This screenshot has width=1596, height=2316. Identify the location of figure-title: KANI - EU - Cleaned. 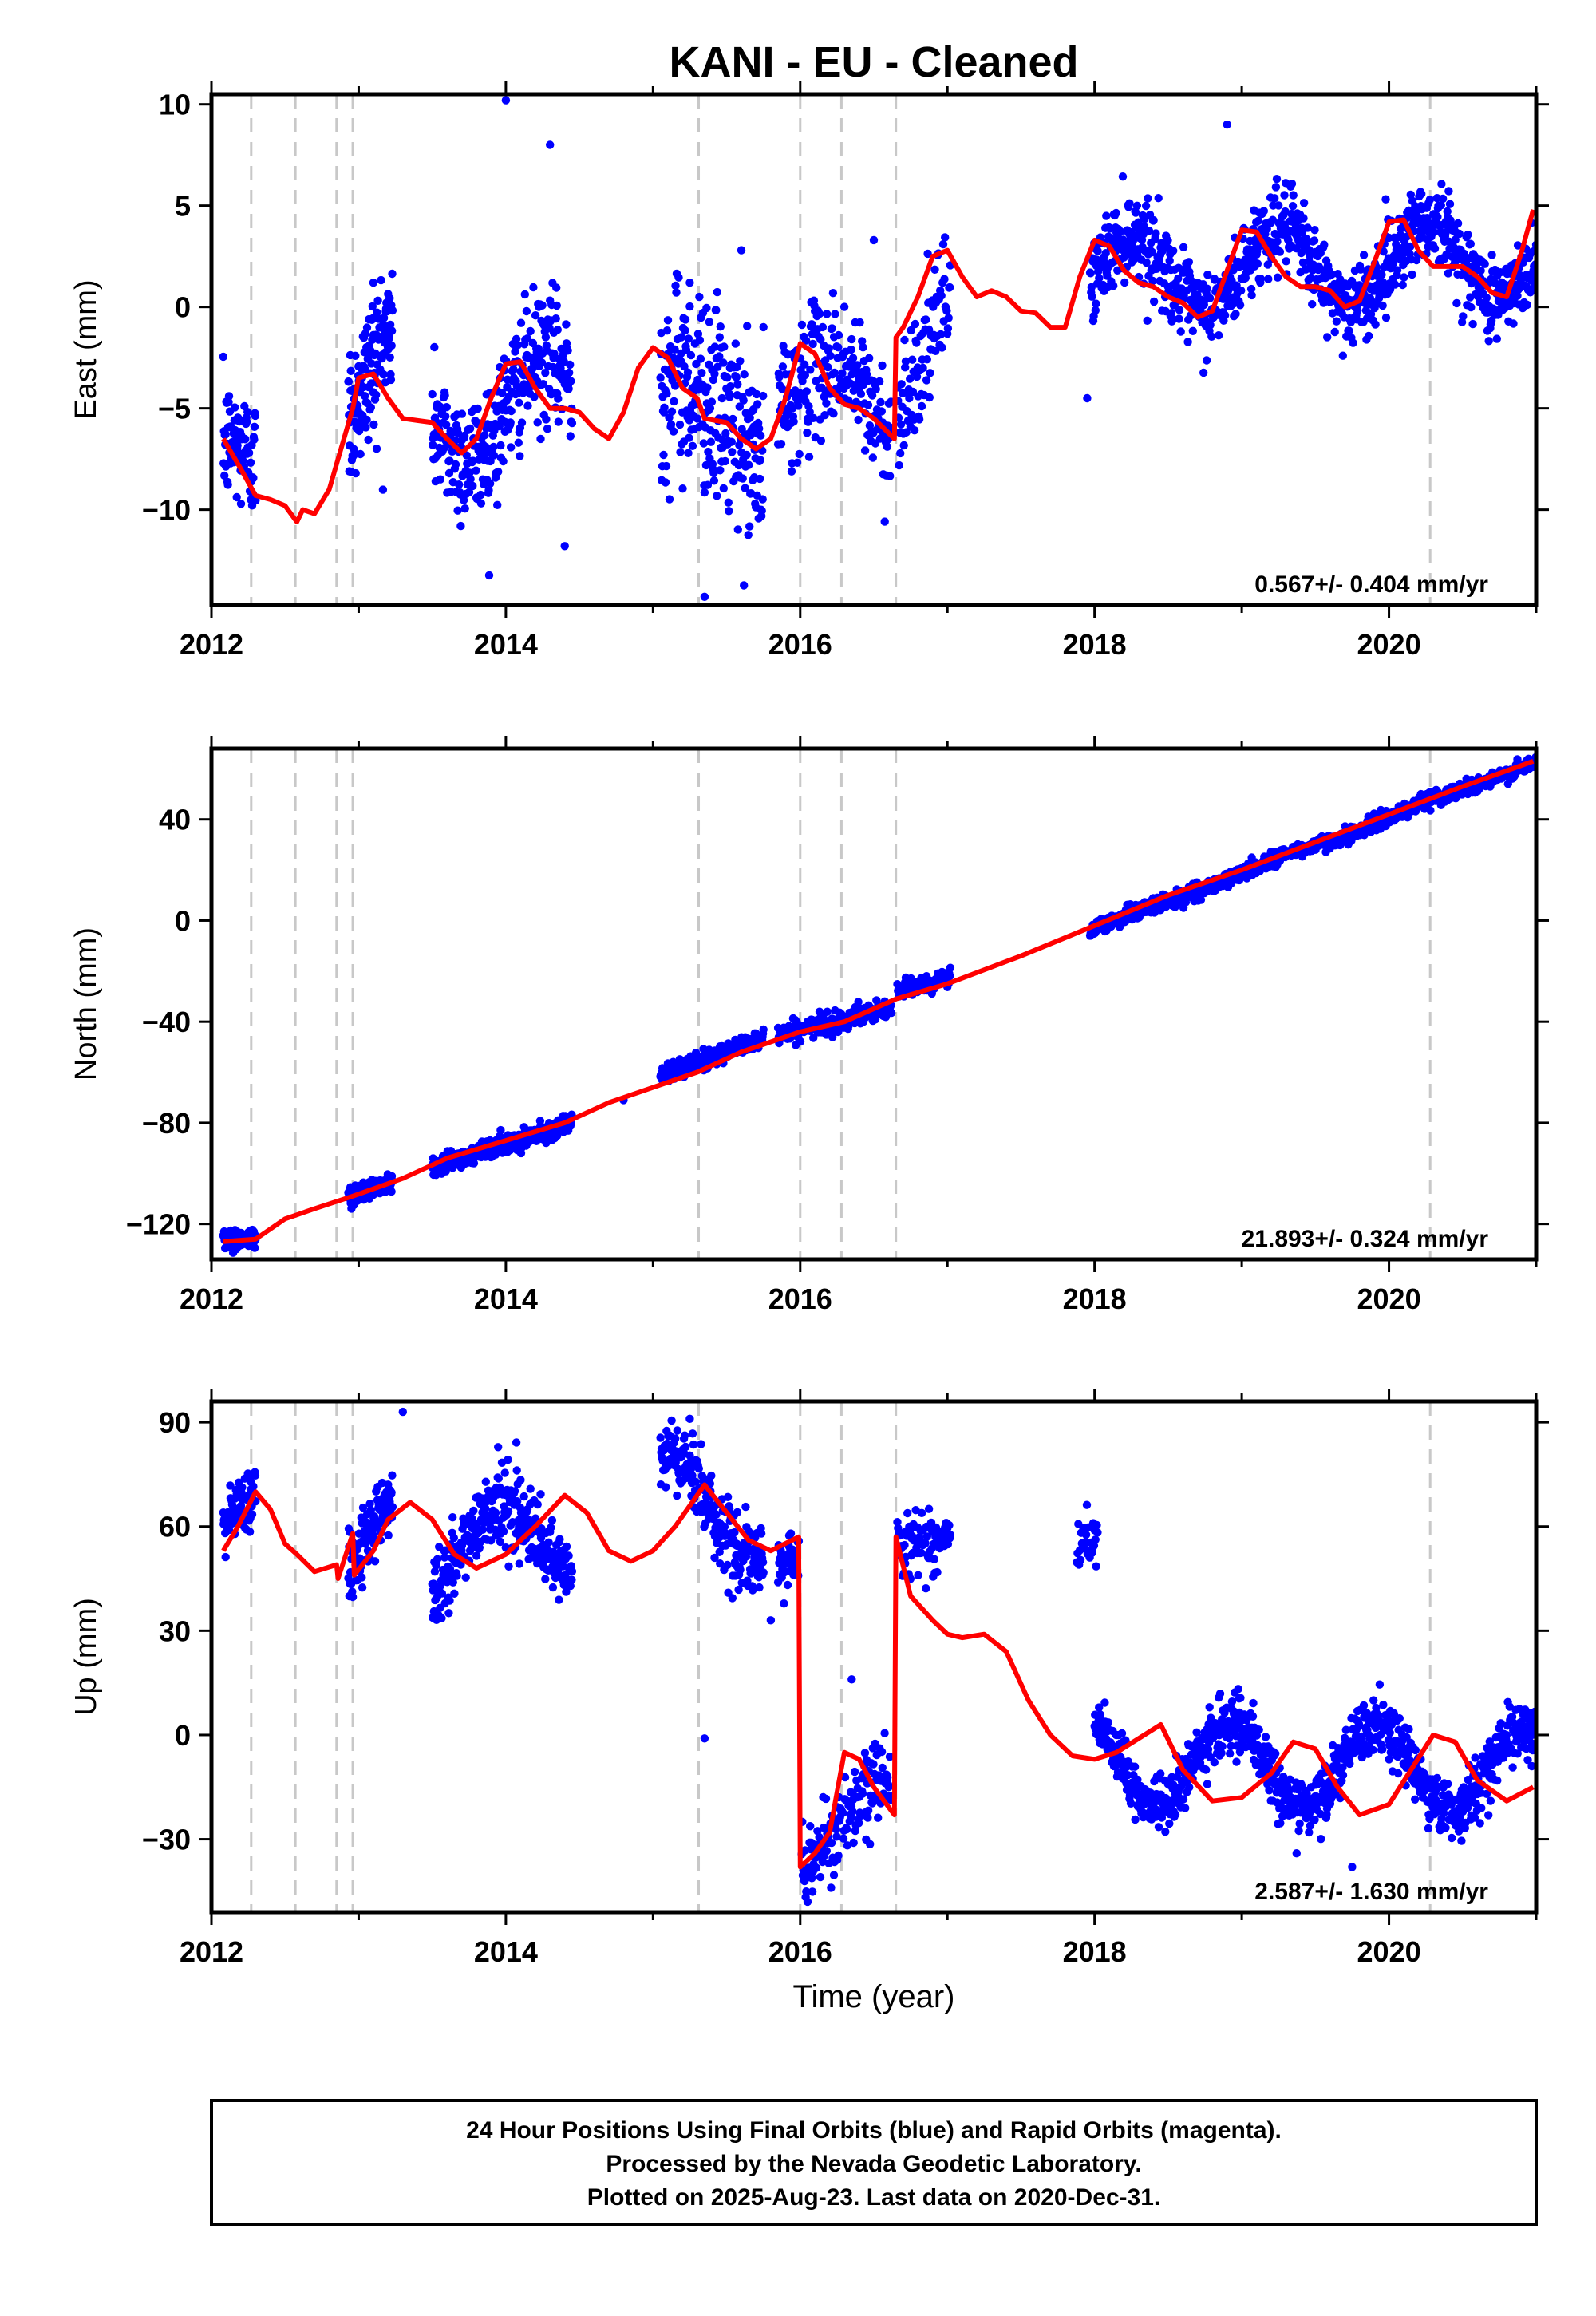
(873, 62).